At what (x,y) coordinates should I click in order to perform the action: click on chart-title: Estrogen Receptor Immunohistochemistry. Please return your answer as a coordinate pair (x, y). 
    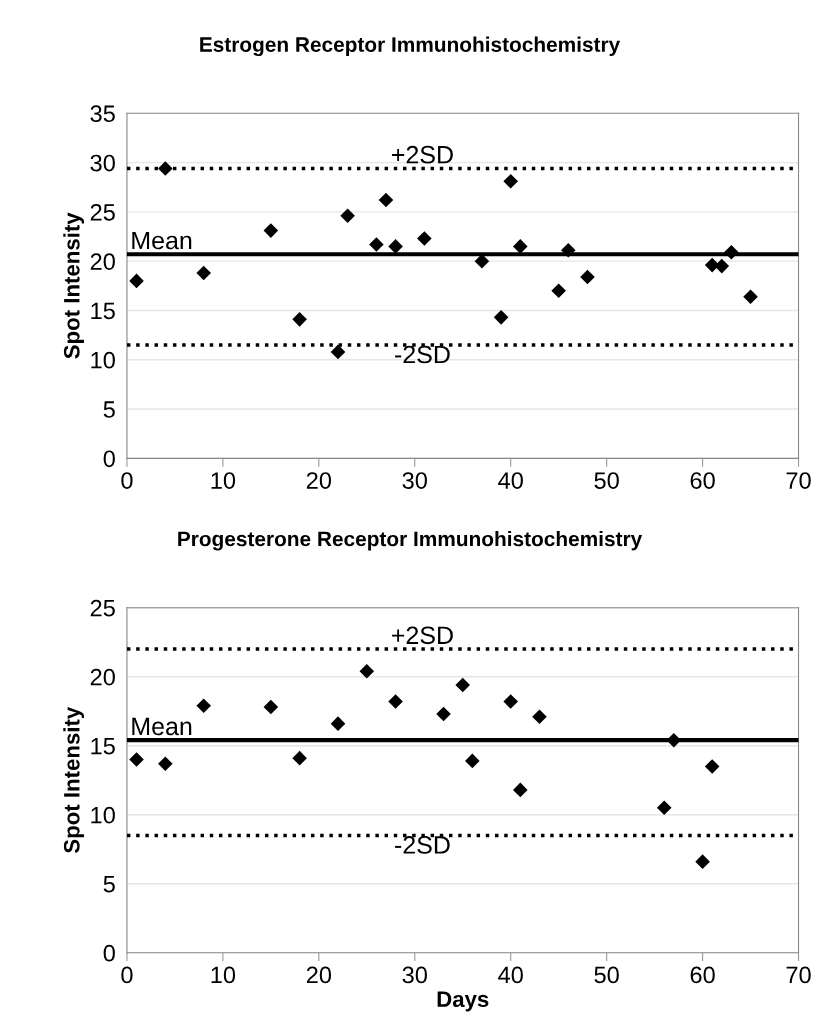
    Looking at the image, I should click on (410, 46).